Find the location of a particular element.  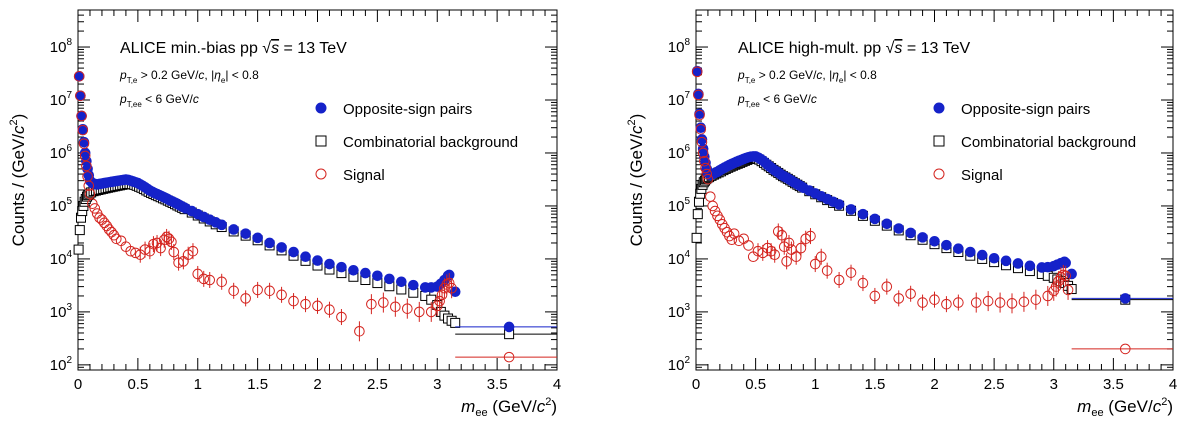

y-tick-label: 10⁷ is located at coordinates (679, 99).